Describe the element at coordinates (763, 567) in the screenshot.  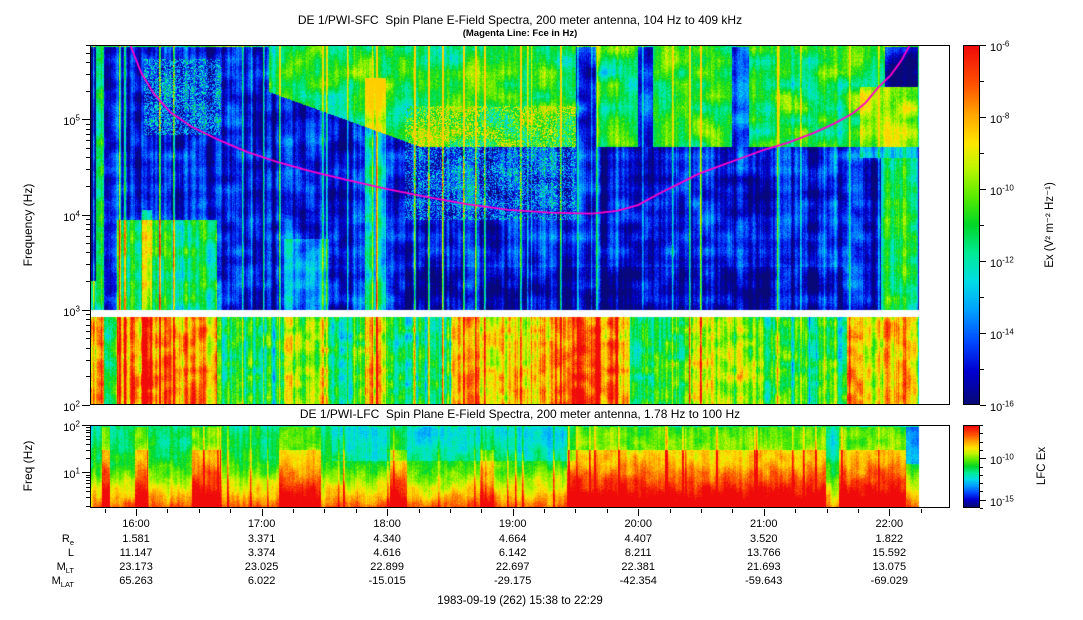
I see `ephemeris-value: 21.693` at that location.